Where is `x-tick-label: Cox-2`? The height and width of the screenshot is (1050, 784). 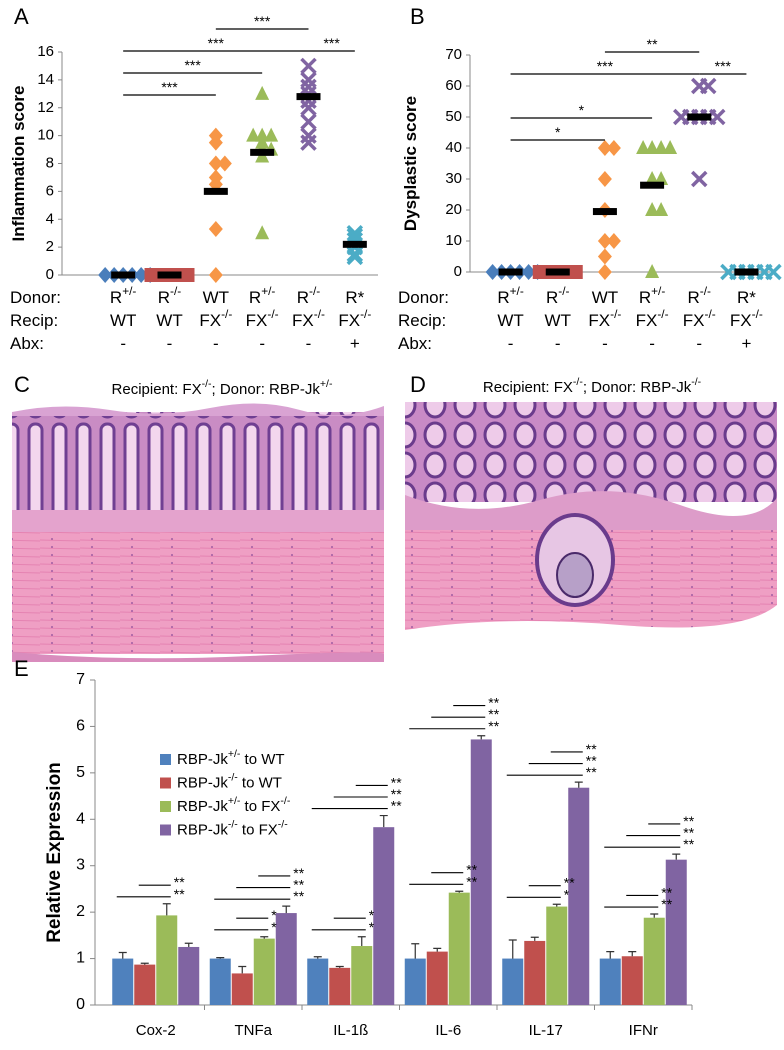 x-tick-label: Cox-2 is located at coordinates (156, 1030).